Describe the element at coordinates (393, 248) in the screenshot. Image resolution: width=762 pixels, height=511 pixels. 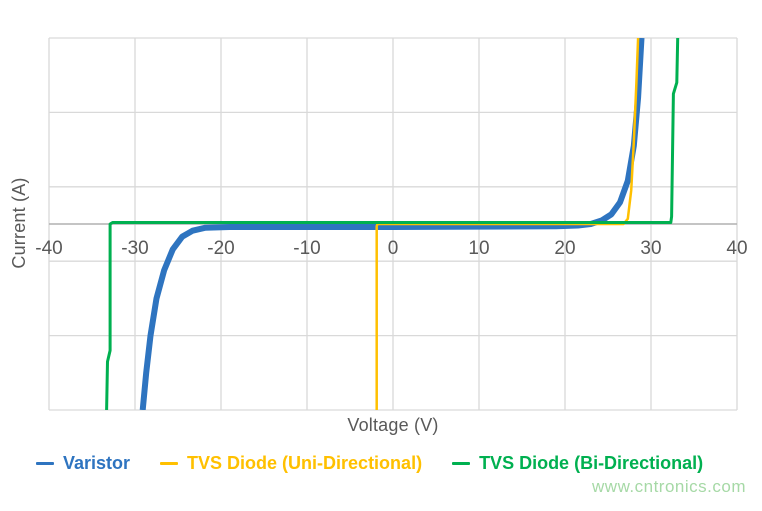
I see `x-tick-label: 0` at that location.